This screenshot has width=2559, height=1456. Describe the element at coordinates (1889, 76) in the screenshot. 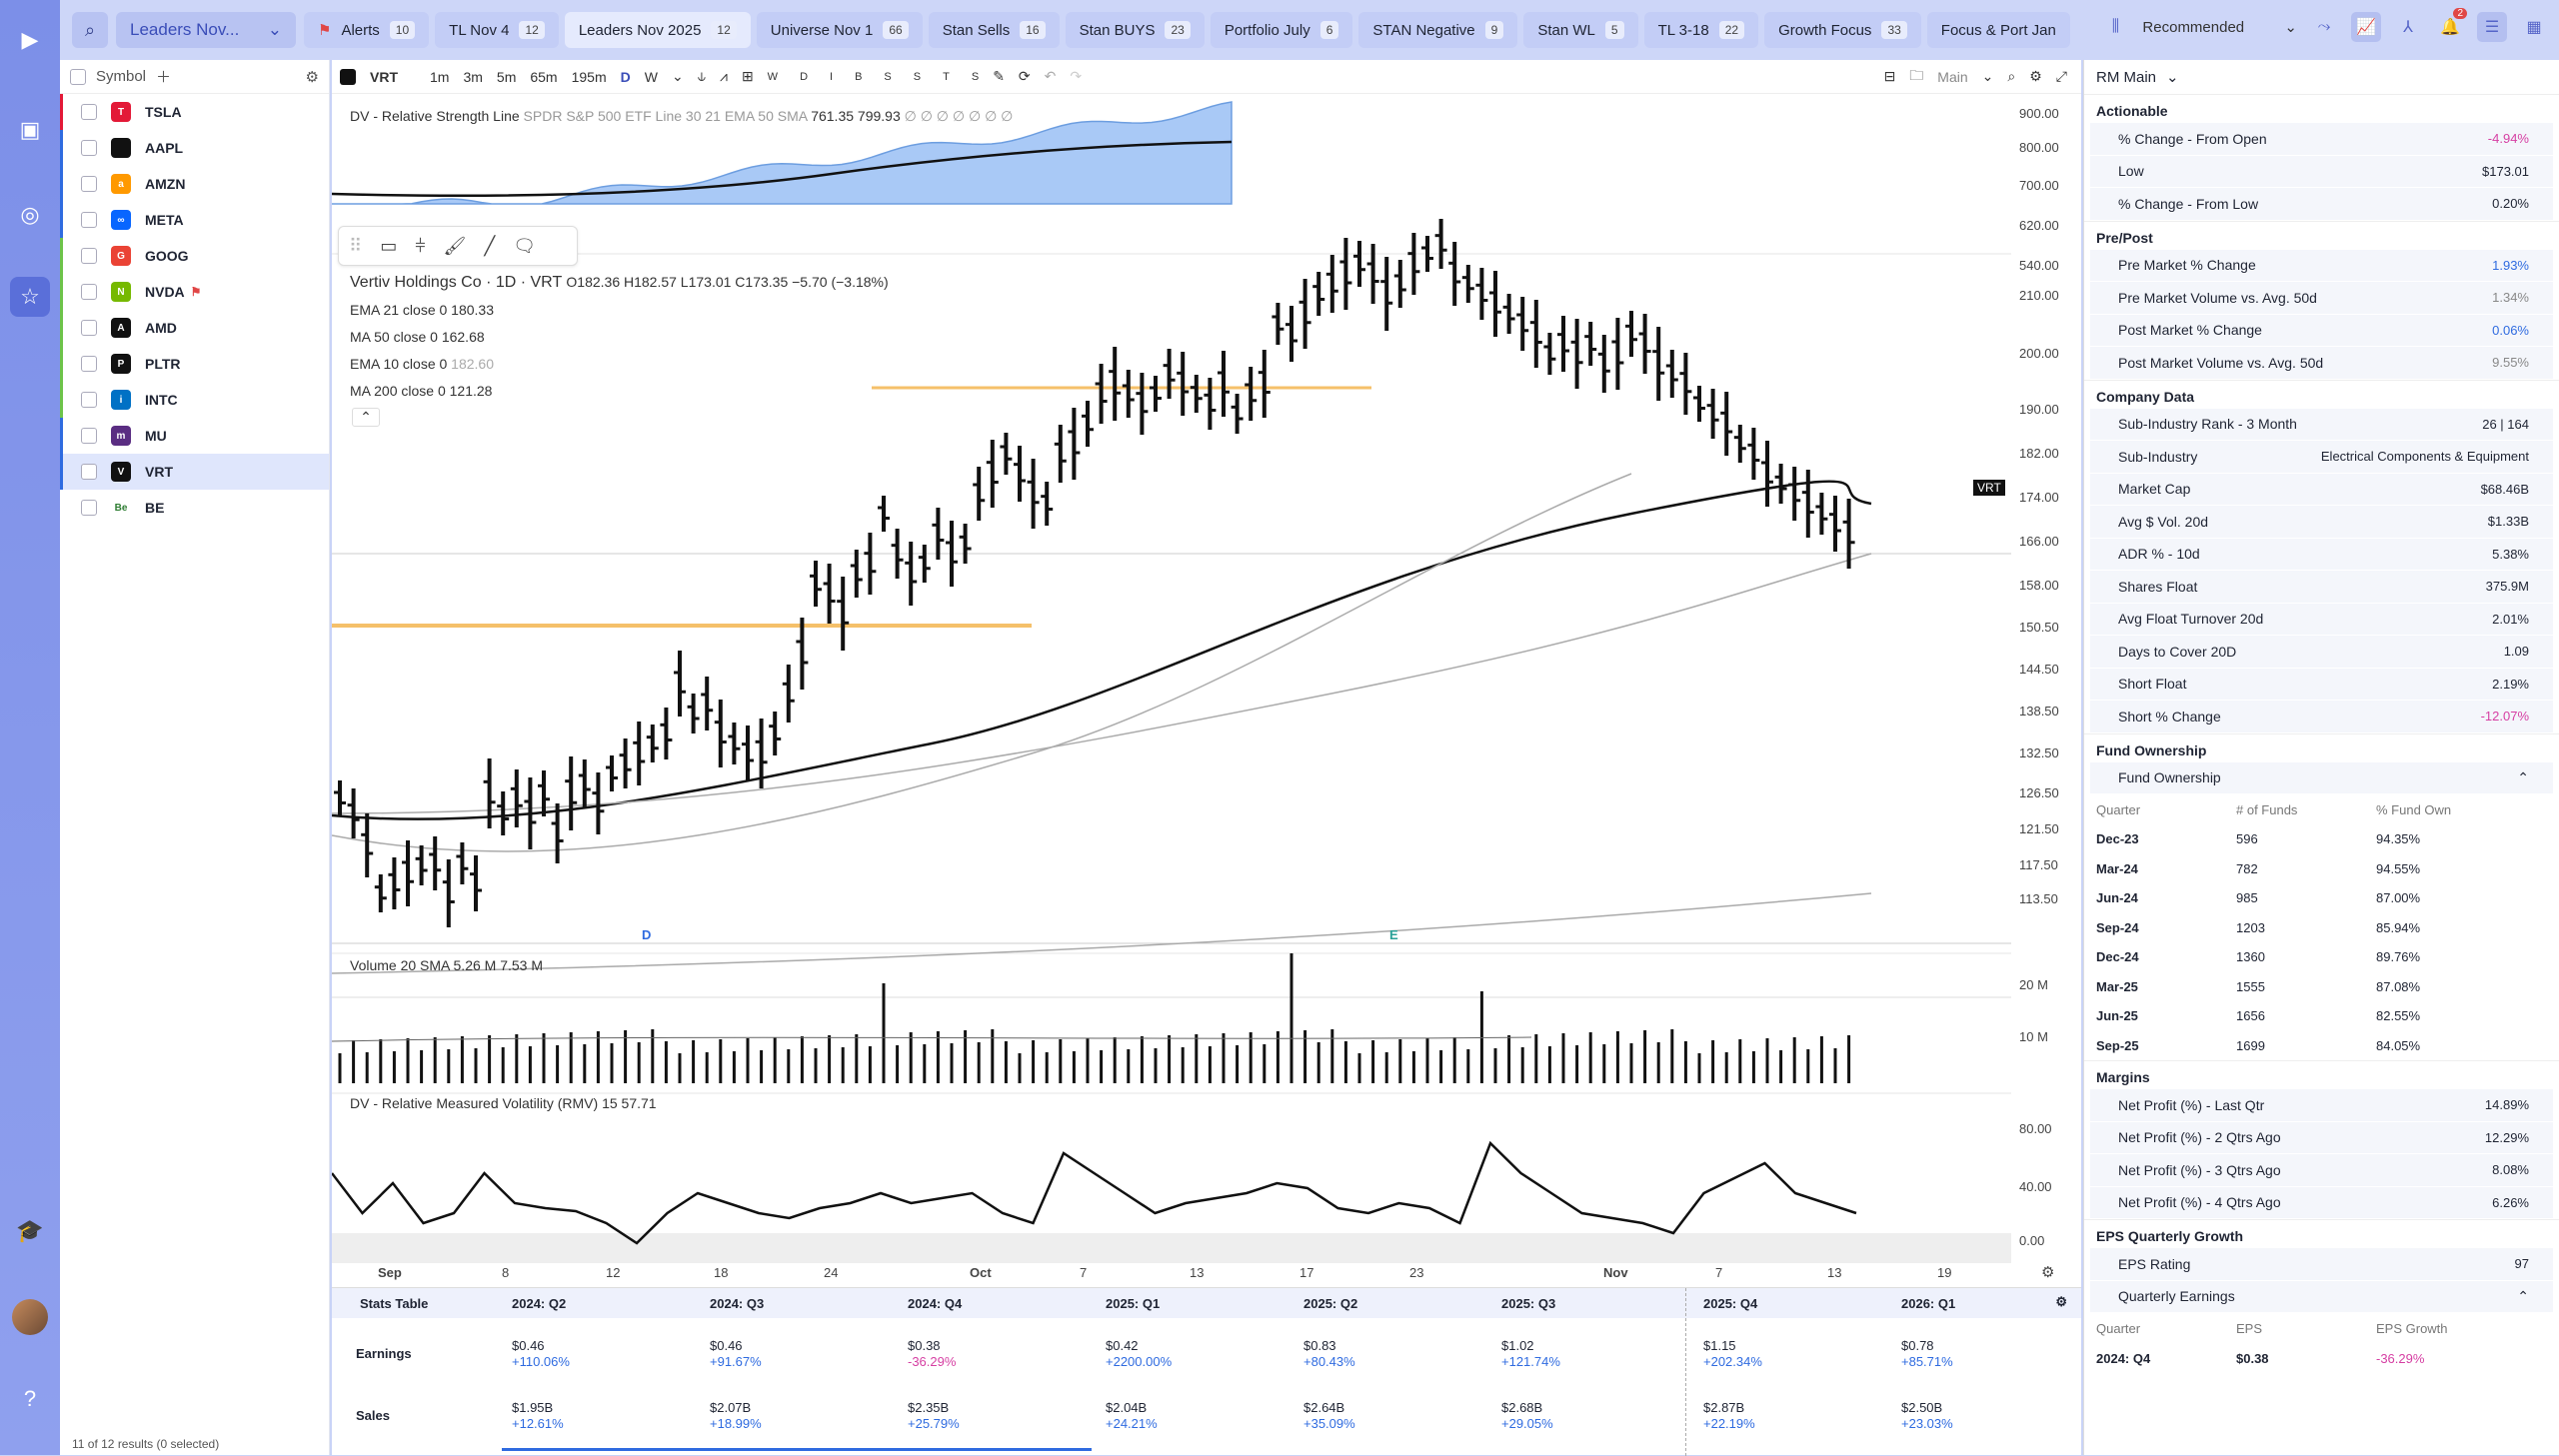

I see `layout-icon: ⊟` at that location.